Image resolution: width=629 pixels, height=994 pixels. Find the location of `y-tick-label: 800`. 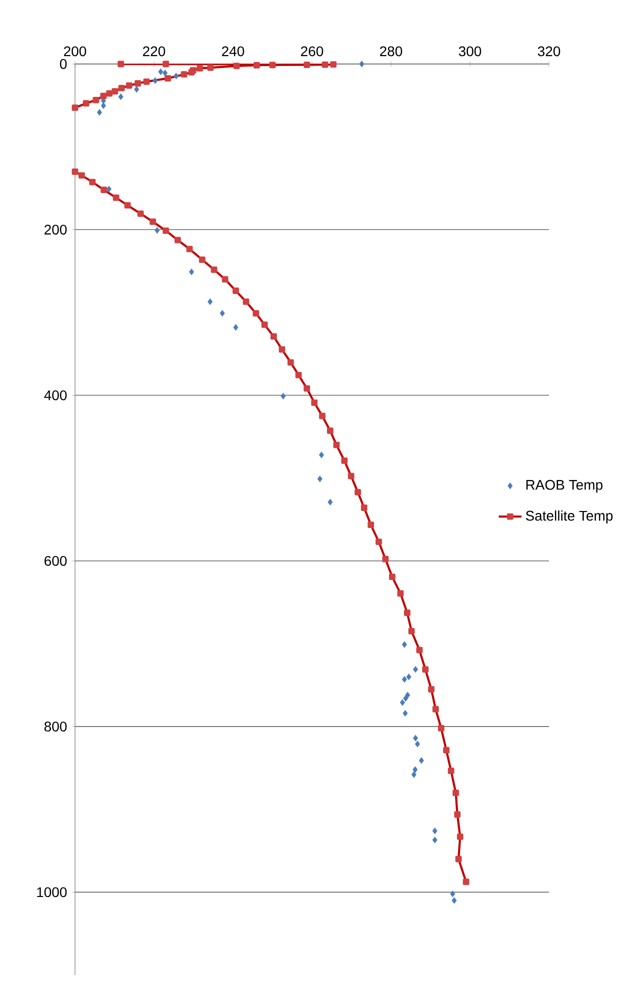

y-tick-label: 800 is located at coordinates (55, 727).